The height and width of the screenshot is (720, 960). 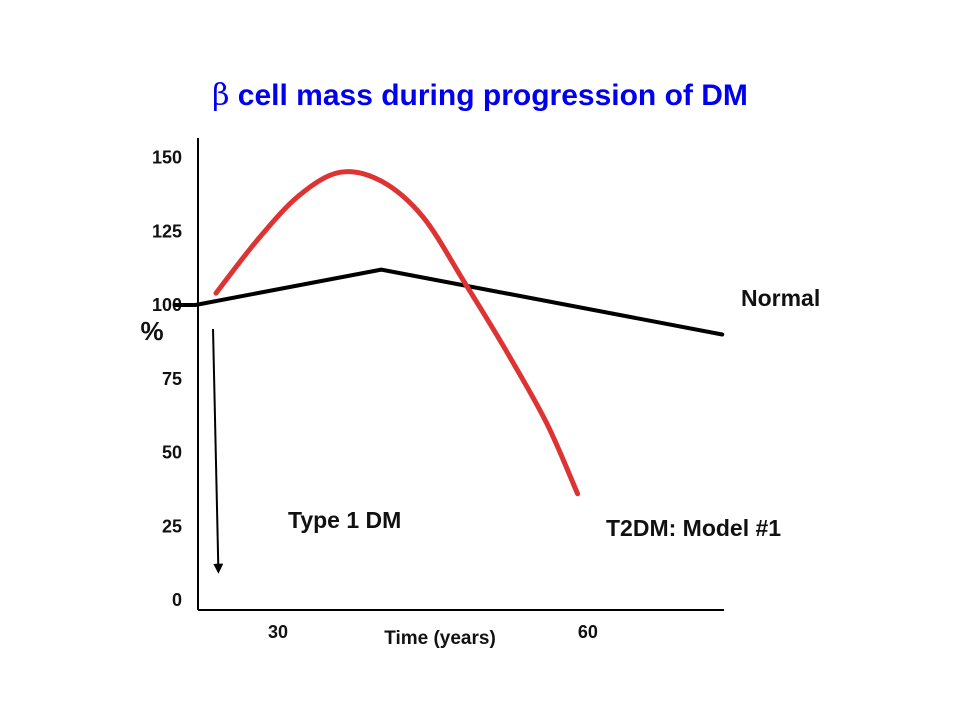 I want to click on y-tick-label: 50, so click(x=172, y=453).